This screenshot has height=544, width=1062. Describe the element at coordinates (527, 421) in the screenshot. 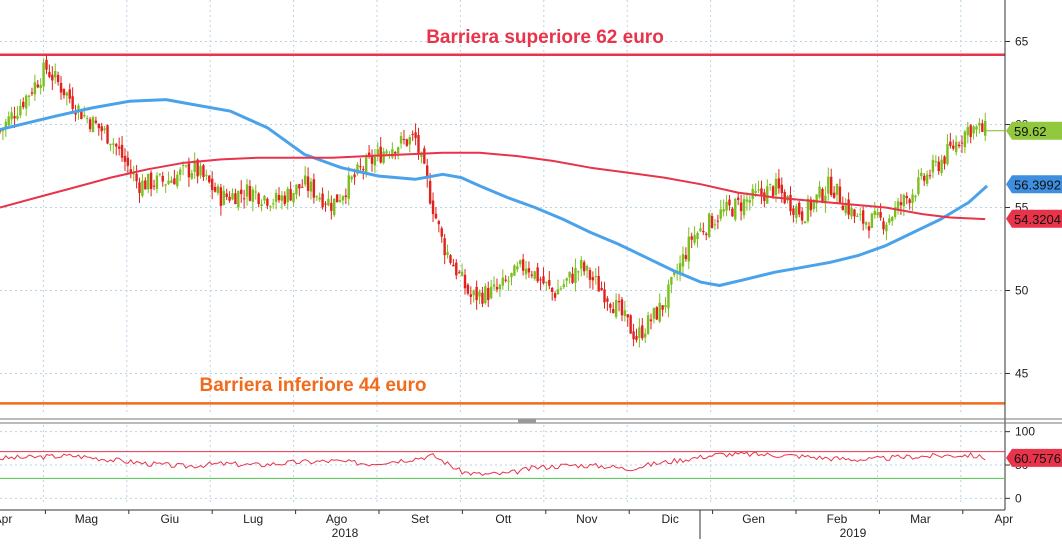

I see `panel-splitter-handle` at that location.